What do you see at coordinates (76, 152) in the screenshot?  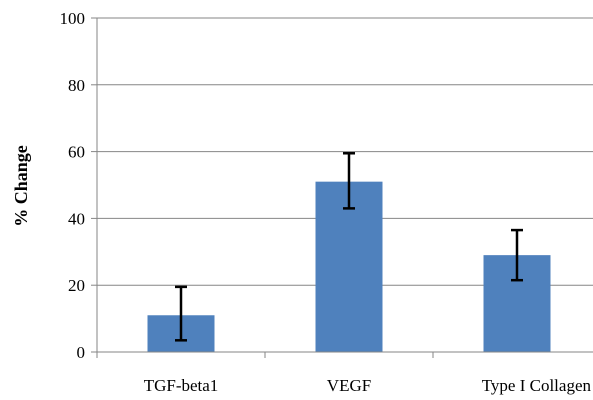 I see `y-tick-label: 60` at bounding box center [76, 152].